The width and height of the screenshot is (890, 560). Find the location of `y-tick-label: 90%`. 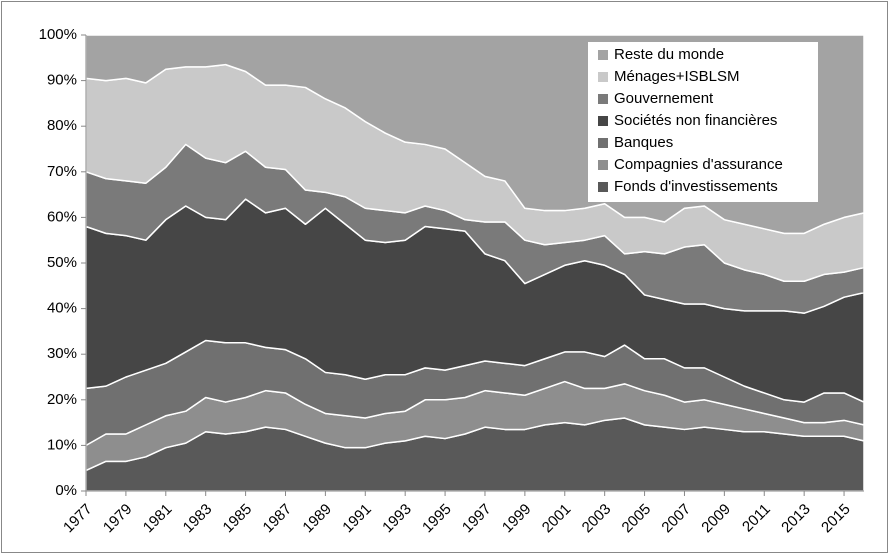

y-tick-label: 90% is located at coordinates (62, 80).